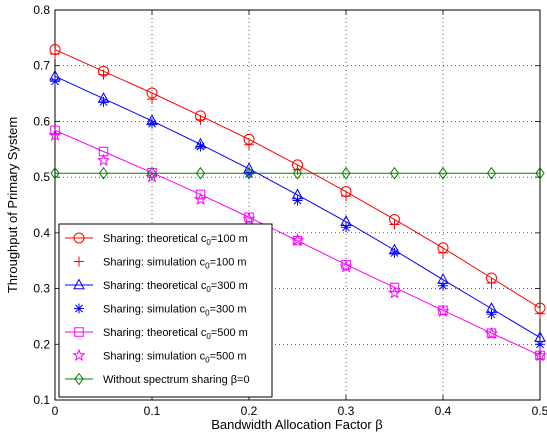 The image size is (547, 438). What do you see at coordinates (539, 411) in the screenshot?
I see `x-tick-label: 0.5` at bounding box center [539, 411].